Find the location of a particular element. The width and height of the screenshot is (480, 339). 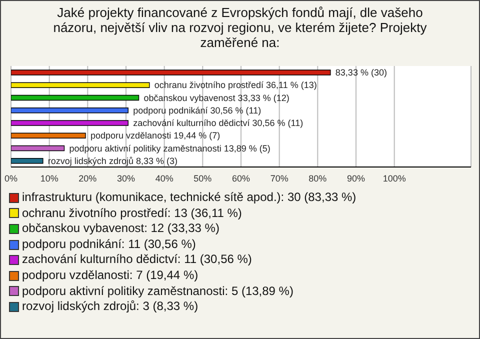

data-label: ochranu životního prostředí 36,11 % (13) is located at coordinates (235, 85).